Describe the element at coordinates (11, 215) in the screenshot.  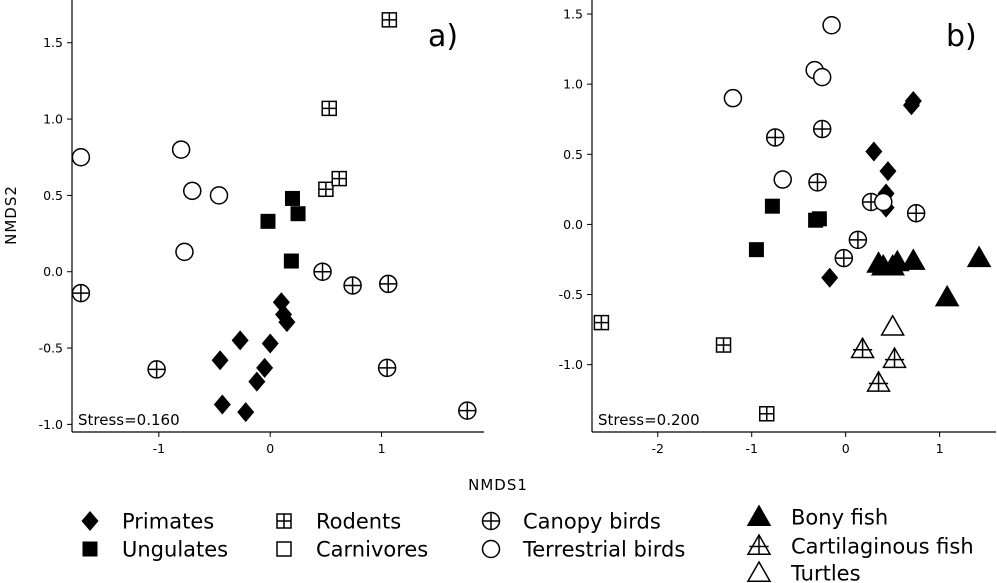
I see `panel-a-y-axis-title: NMDS2` at that location.